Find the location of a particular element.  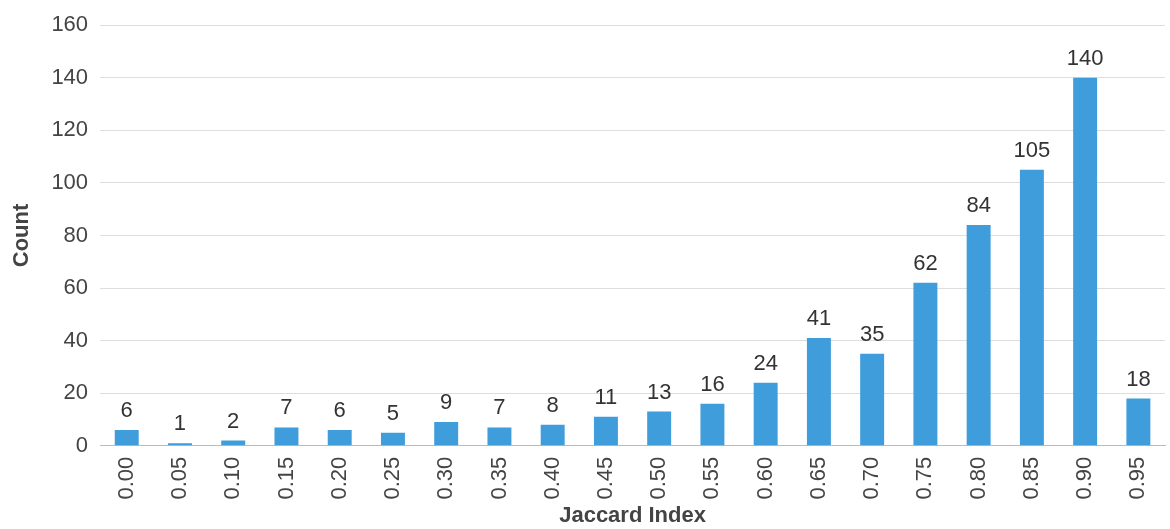

y-axis-title: Count is located at coordinates (21, 235).